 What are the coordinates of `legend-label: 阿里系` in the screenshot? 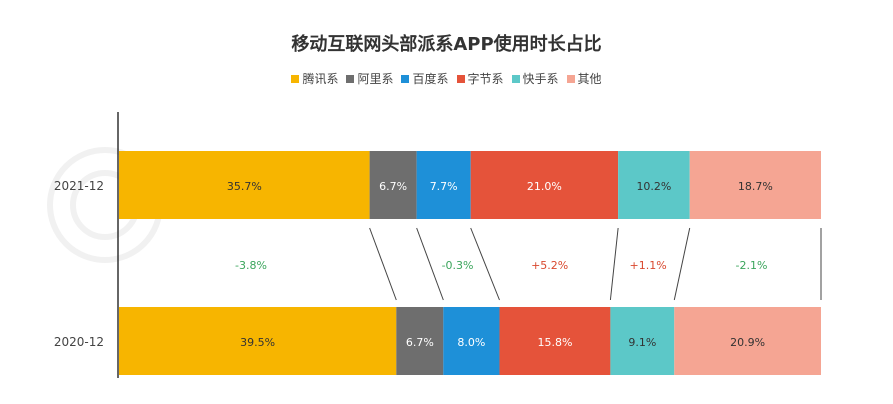 It's located at (375, 79).